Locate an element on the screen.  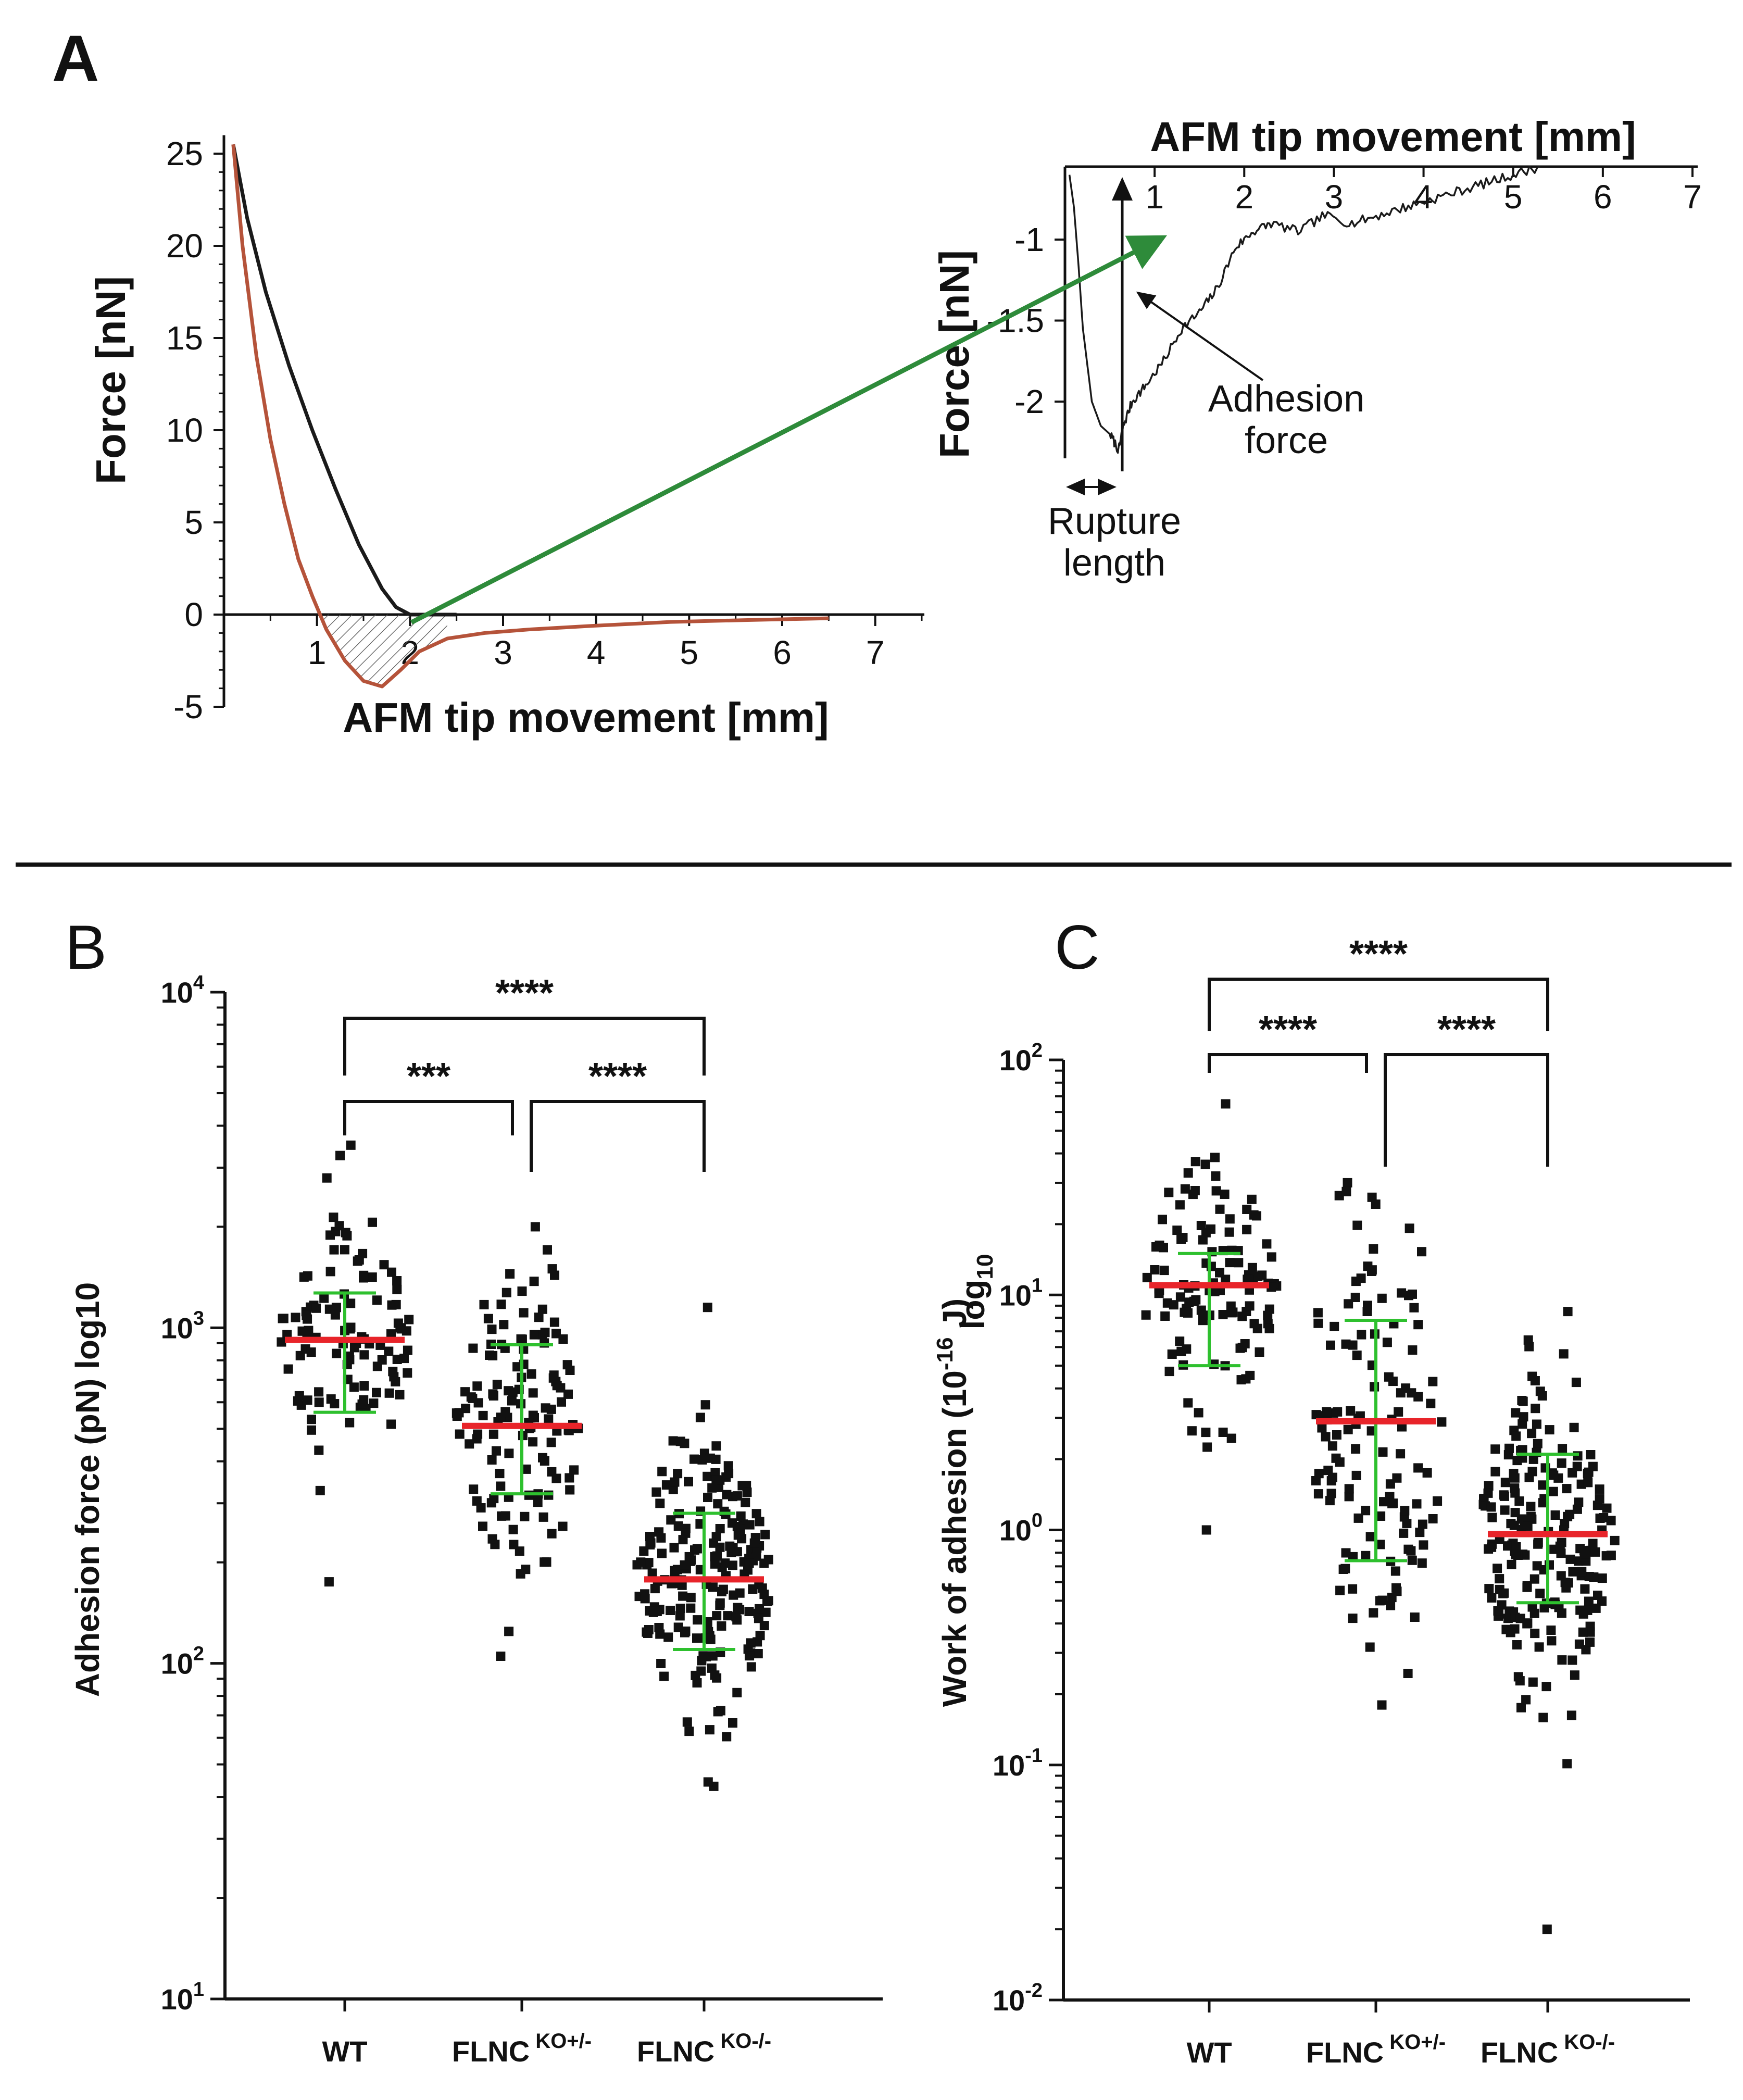
panel-a-x-tick-label: 6 is located at coordinates (782, 652).